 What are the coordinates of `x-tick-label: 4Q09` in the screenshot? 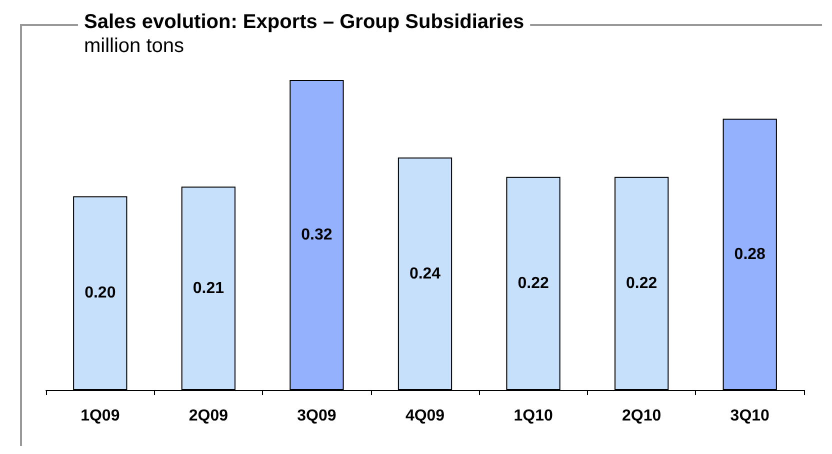 It's located at (425, 416).